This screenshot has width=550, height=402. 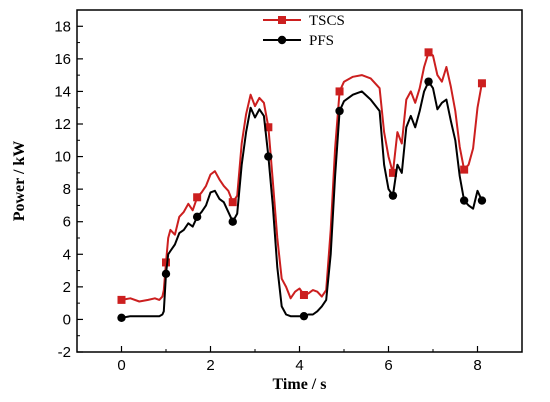 I want to click on y-tick-label: 6, so click(x=67, y=222).